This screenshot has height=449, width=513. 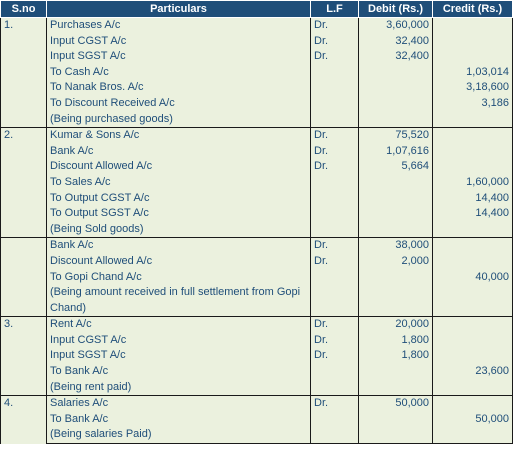 What do you see at coordinates (257, 151) in the screenshot?
I see `table-row: Bank A/c Dr. 1,07,616` at bounding box center [257, 151].